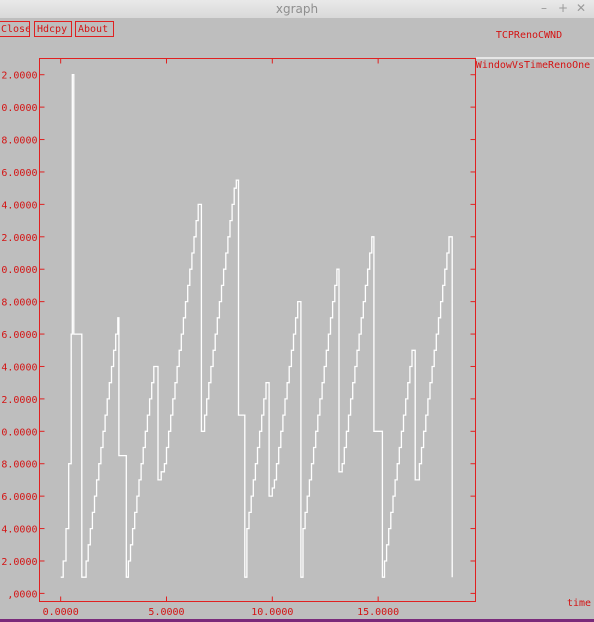 The image size is (594, 622). I want to click on maximize-icon: +, so click(563, 8).